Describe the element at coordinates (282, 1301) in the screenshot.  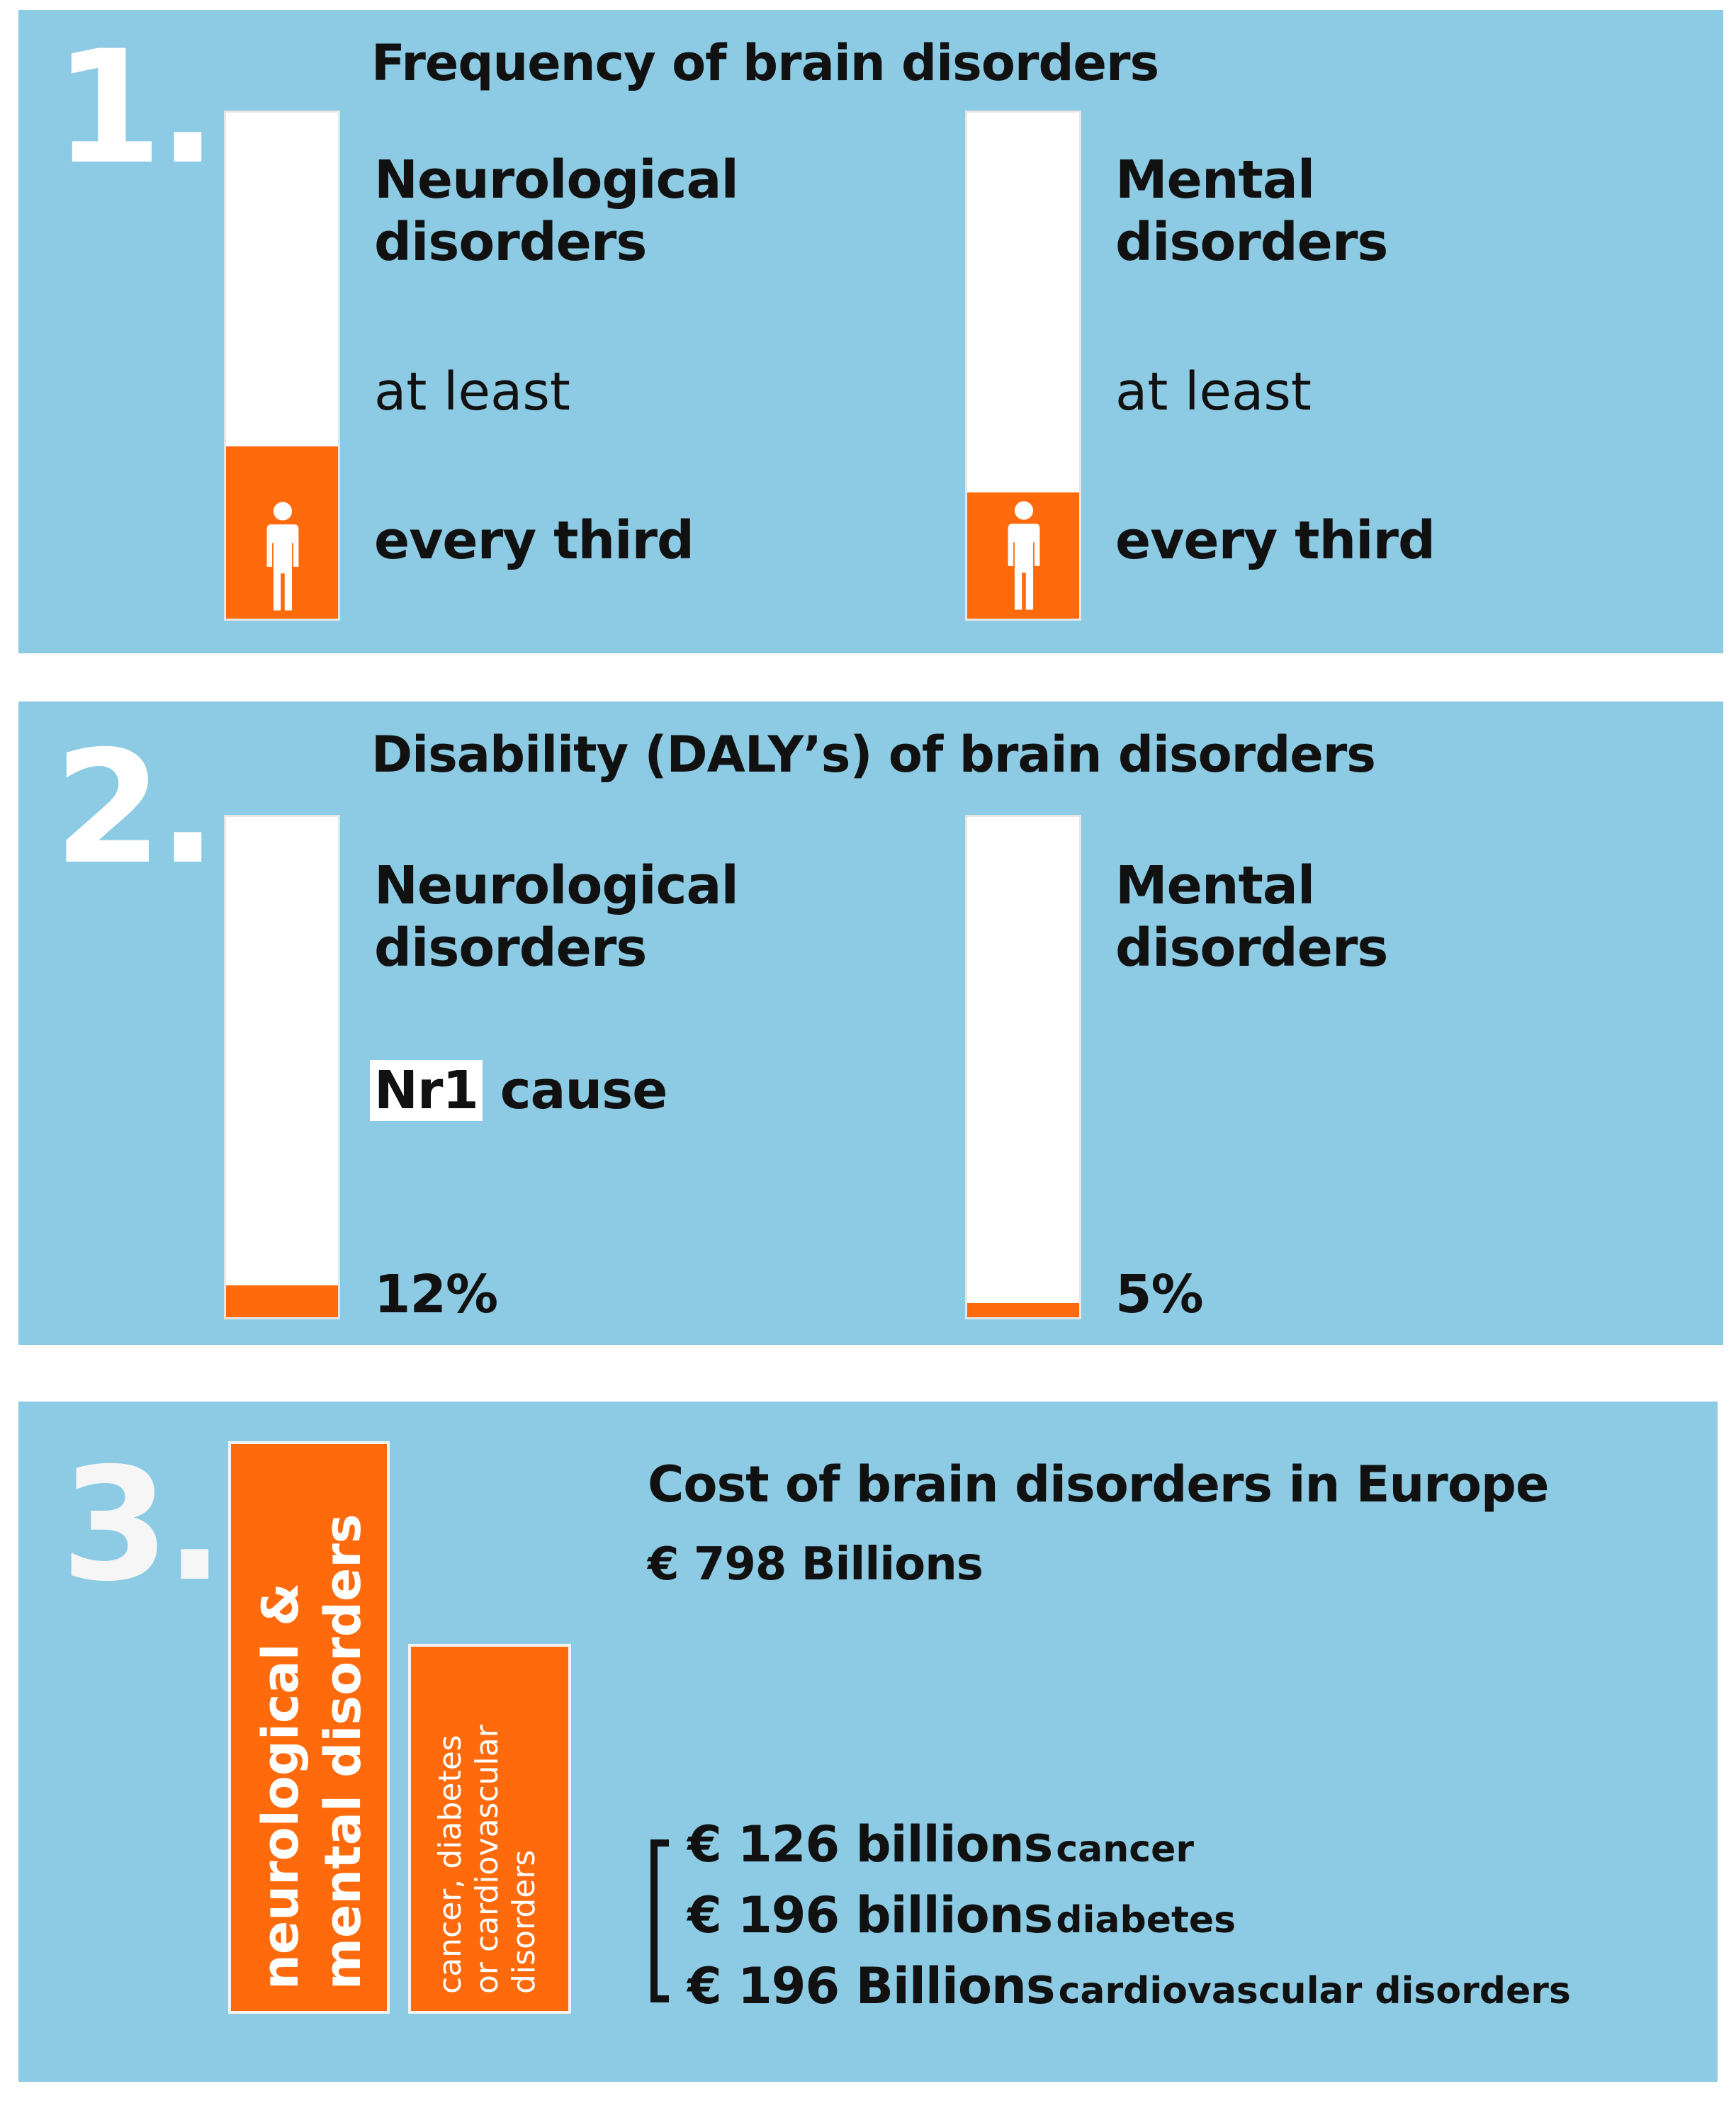
I see `neurological-daly-fill` at that location.